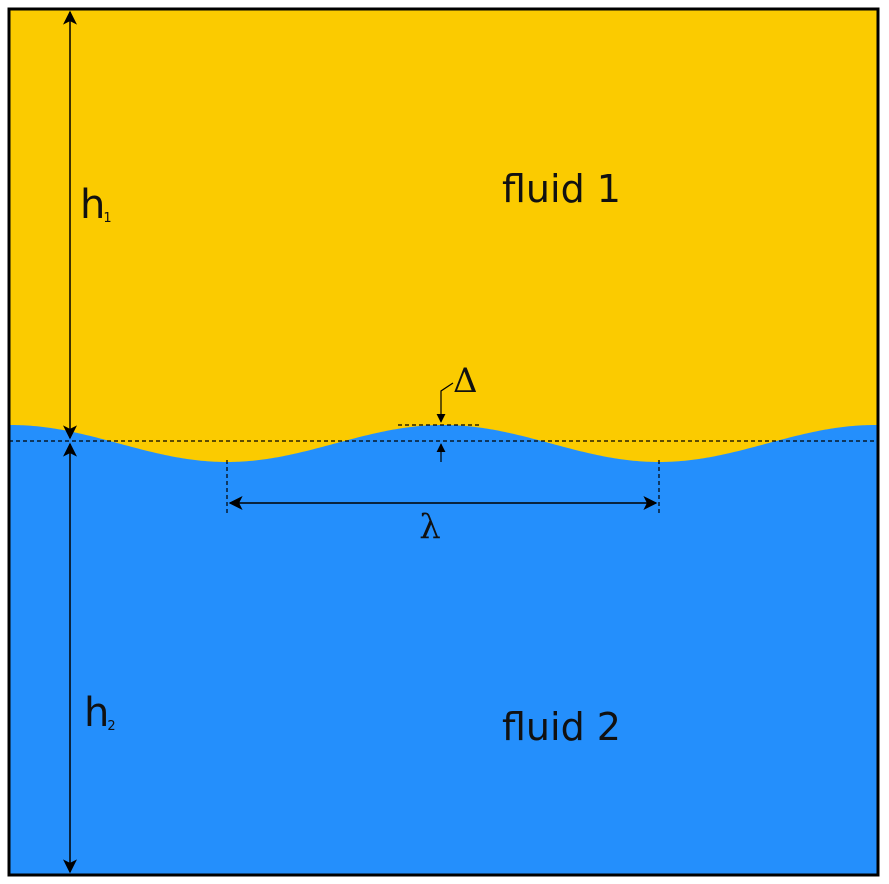 This screenshot has height=884, width=889. What do you see at coordinates (465, 381) in the screenshot?
I see `delta-label: Δ` at bounding box center [465, 381].